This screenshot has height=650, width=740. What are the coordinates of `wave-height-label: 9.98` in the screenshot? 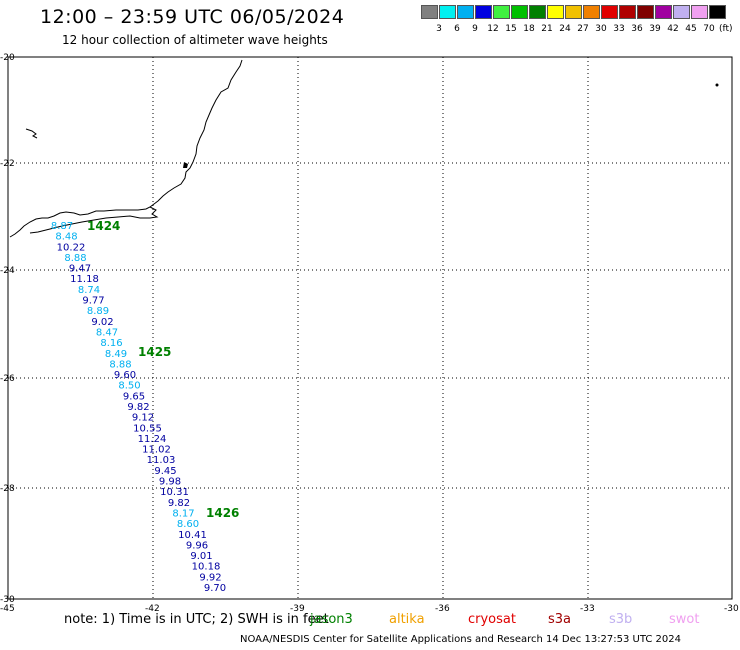 It's located at (170, 482).